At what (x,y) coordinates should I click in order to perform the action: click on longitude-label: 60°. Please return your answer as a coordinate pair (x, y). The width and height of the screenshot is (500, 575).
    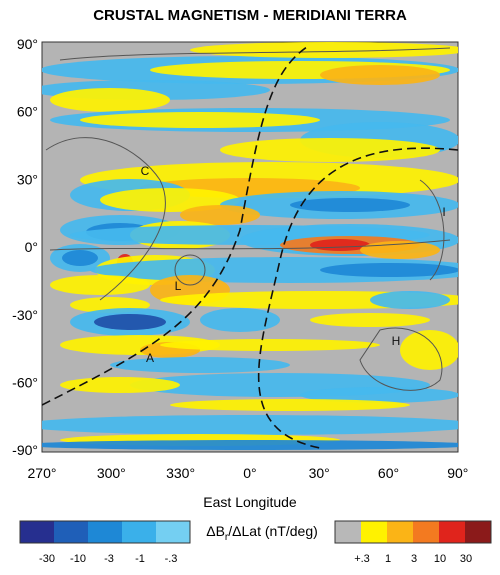
    Looking at the image, I should click on (388, 473).